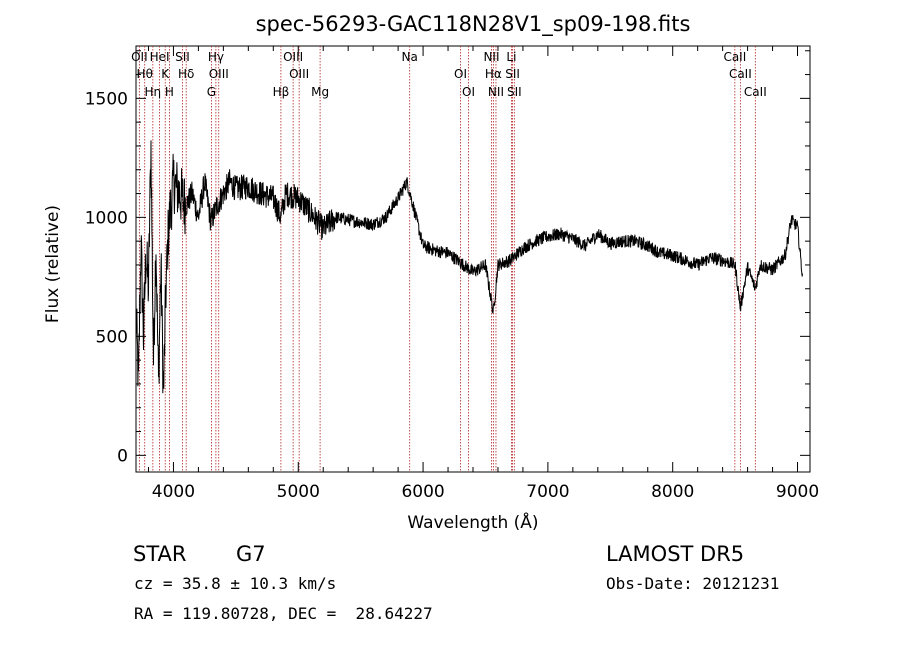 The image size is (900, 649). I want to click on x-tick-label: 5000, so click(298, 492).